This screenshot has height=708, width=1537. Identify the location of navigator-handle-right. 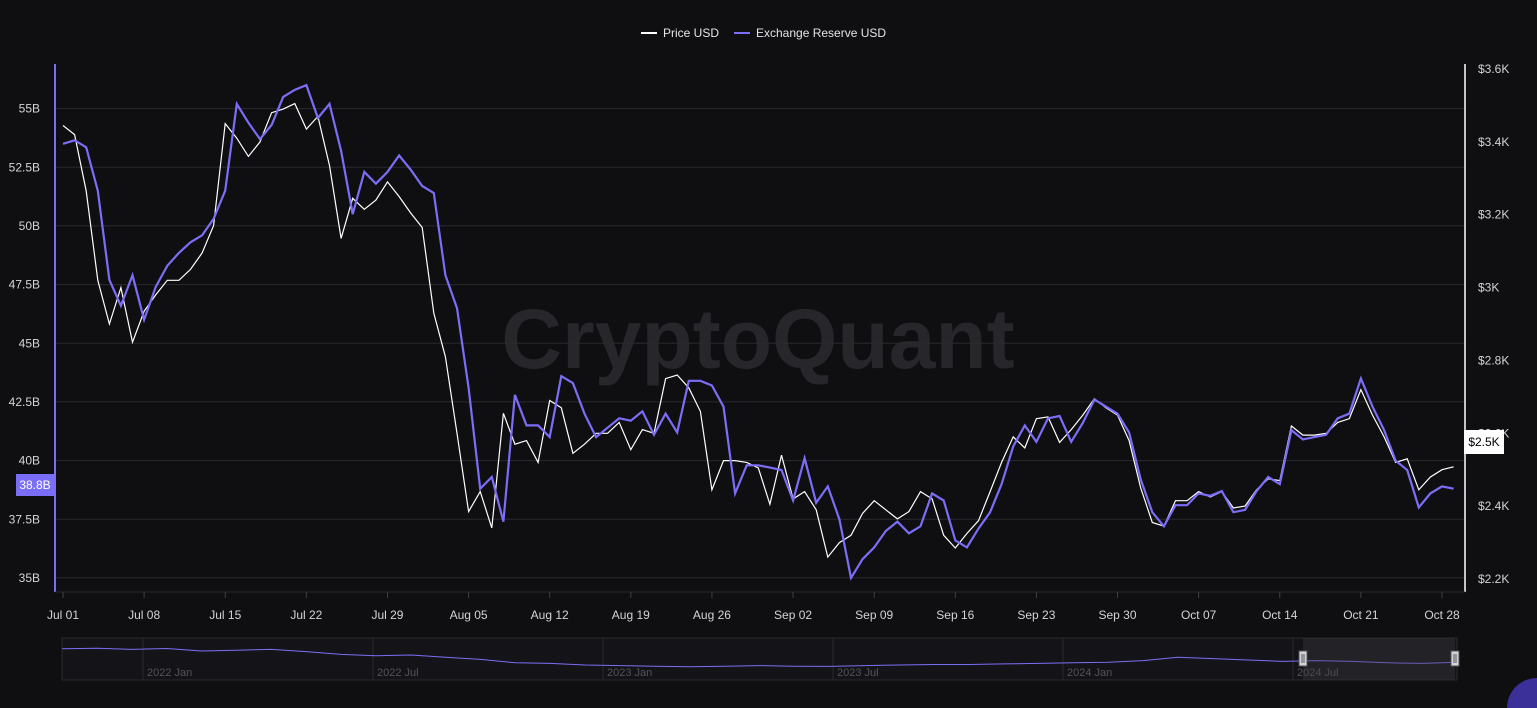
(1455, 658).